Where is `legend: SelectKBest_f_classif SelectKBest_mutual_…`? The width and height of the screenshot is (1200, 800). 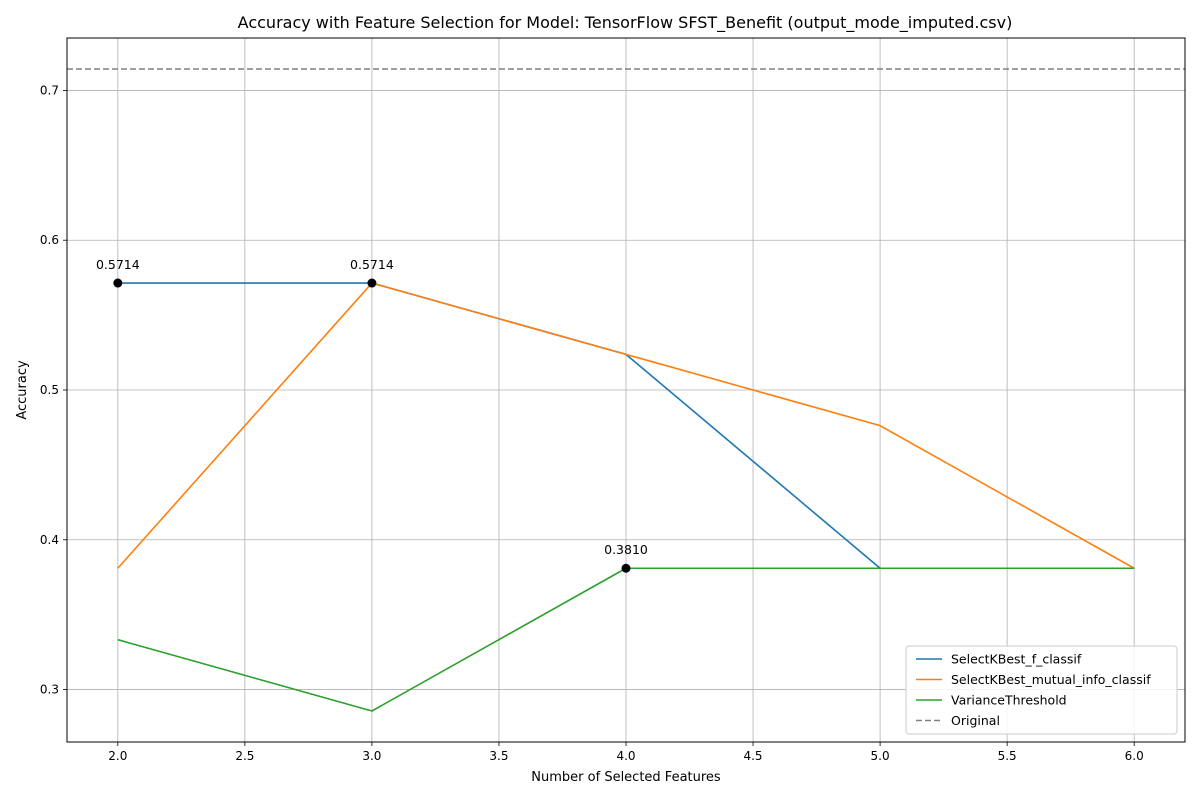
legend: SelectKBest_f_classif SelectKBest_mutual_… is located at coordinates (1041, 690).